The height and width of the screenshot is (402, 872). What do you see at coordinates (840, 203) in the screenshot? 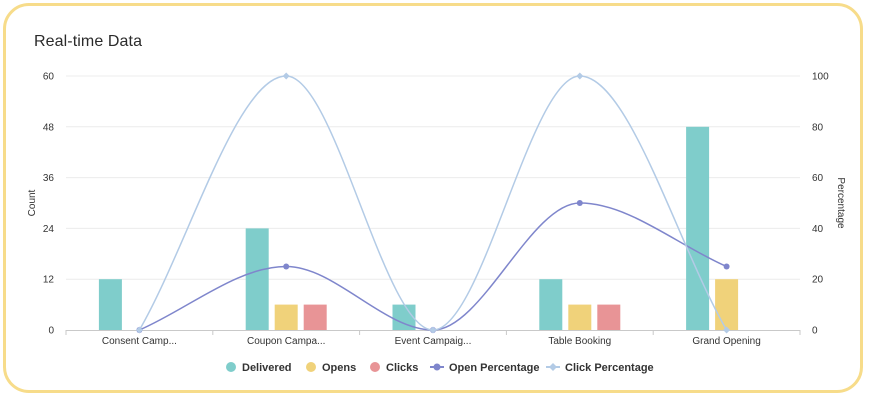
I see `y2-axis-title: Percentage` at bounding box center [840, 203].